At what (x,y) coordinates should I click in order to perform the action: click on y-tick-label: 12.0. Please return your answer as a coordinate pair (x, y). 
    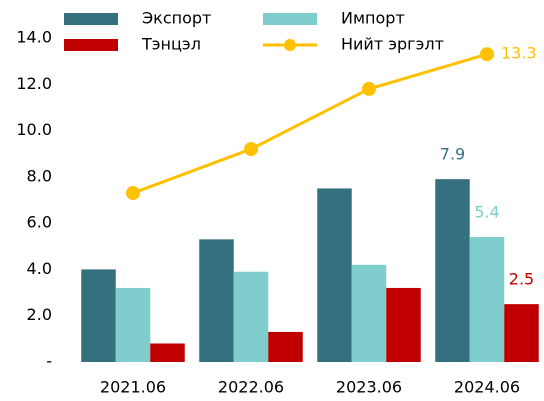
    Looking at the image, I should click on (34, 83).